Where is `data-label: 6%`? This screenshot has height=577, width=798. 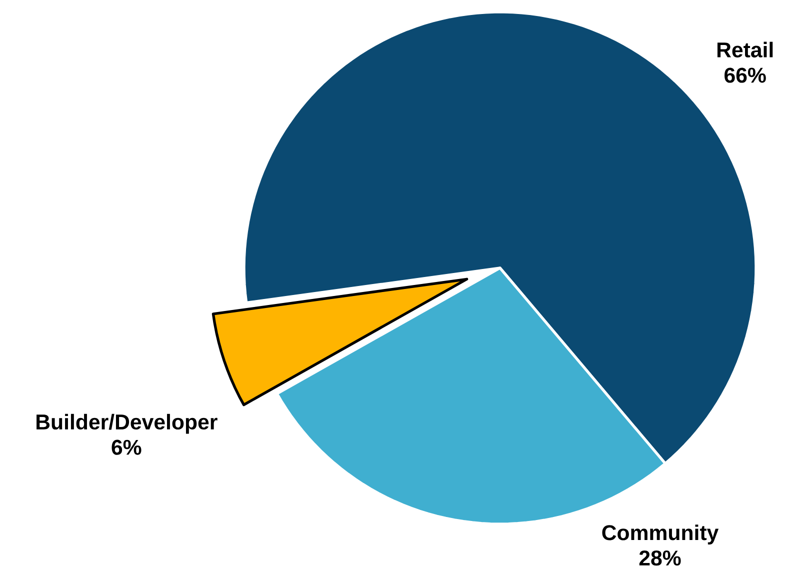 data-label: 6% is located at coordinates (127, 447).